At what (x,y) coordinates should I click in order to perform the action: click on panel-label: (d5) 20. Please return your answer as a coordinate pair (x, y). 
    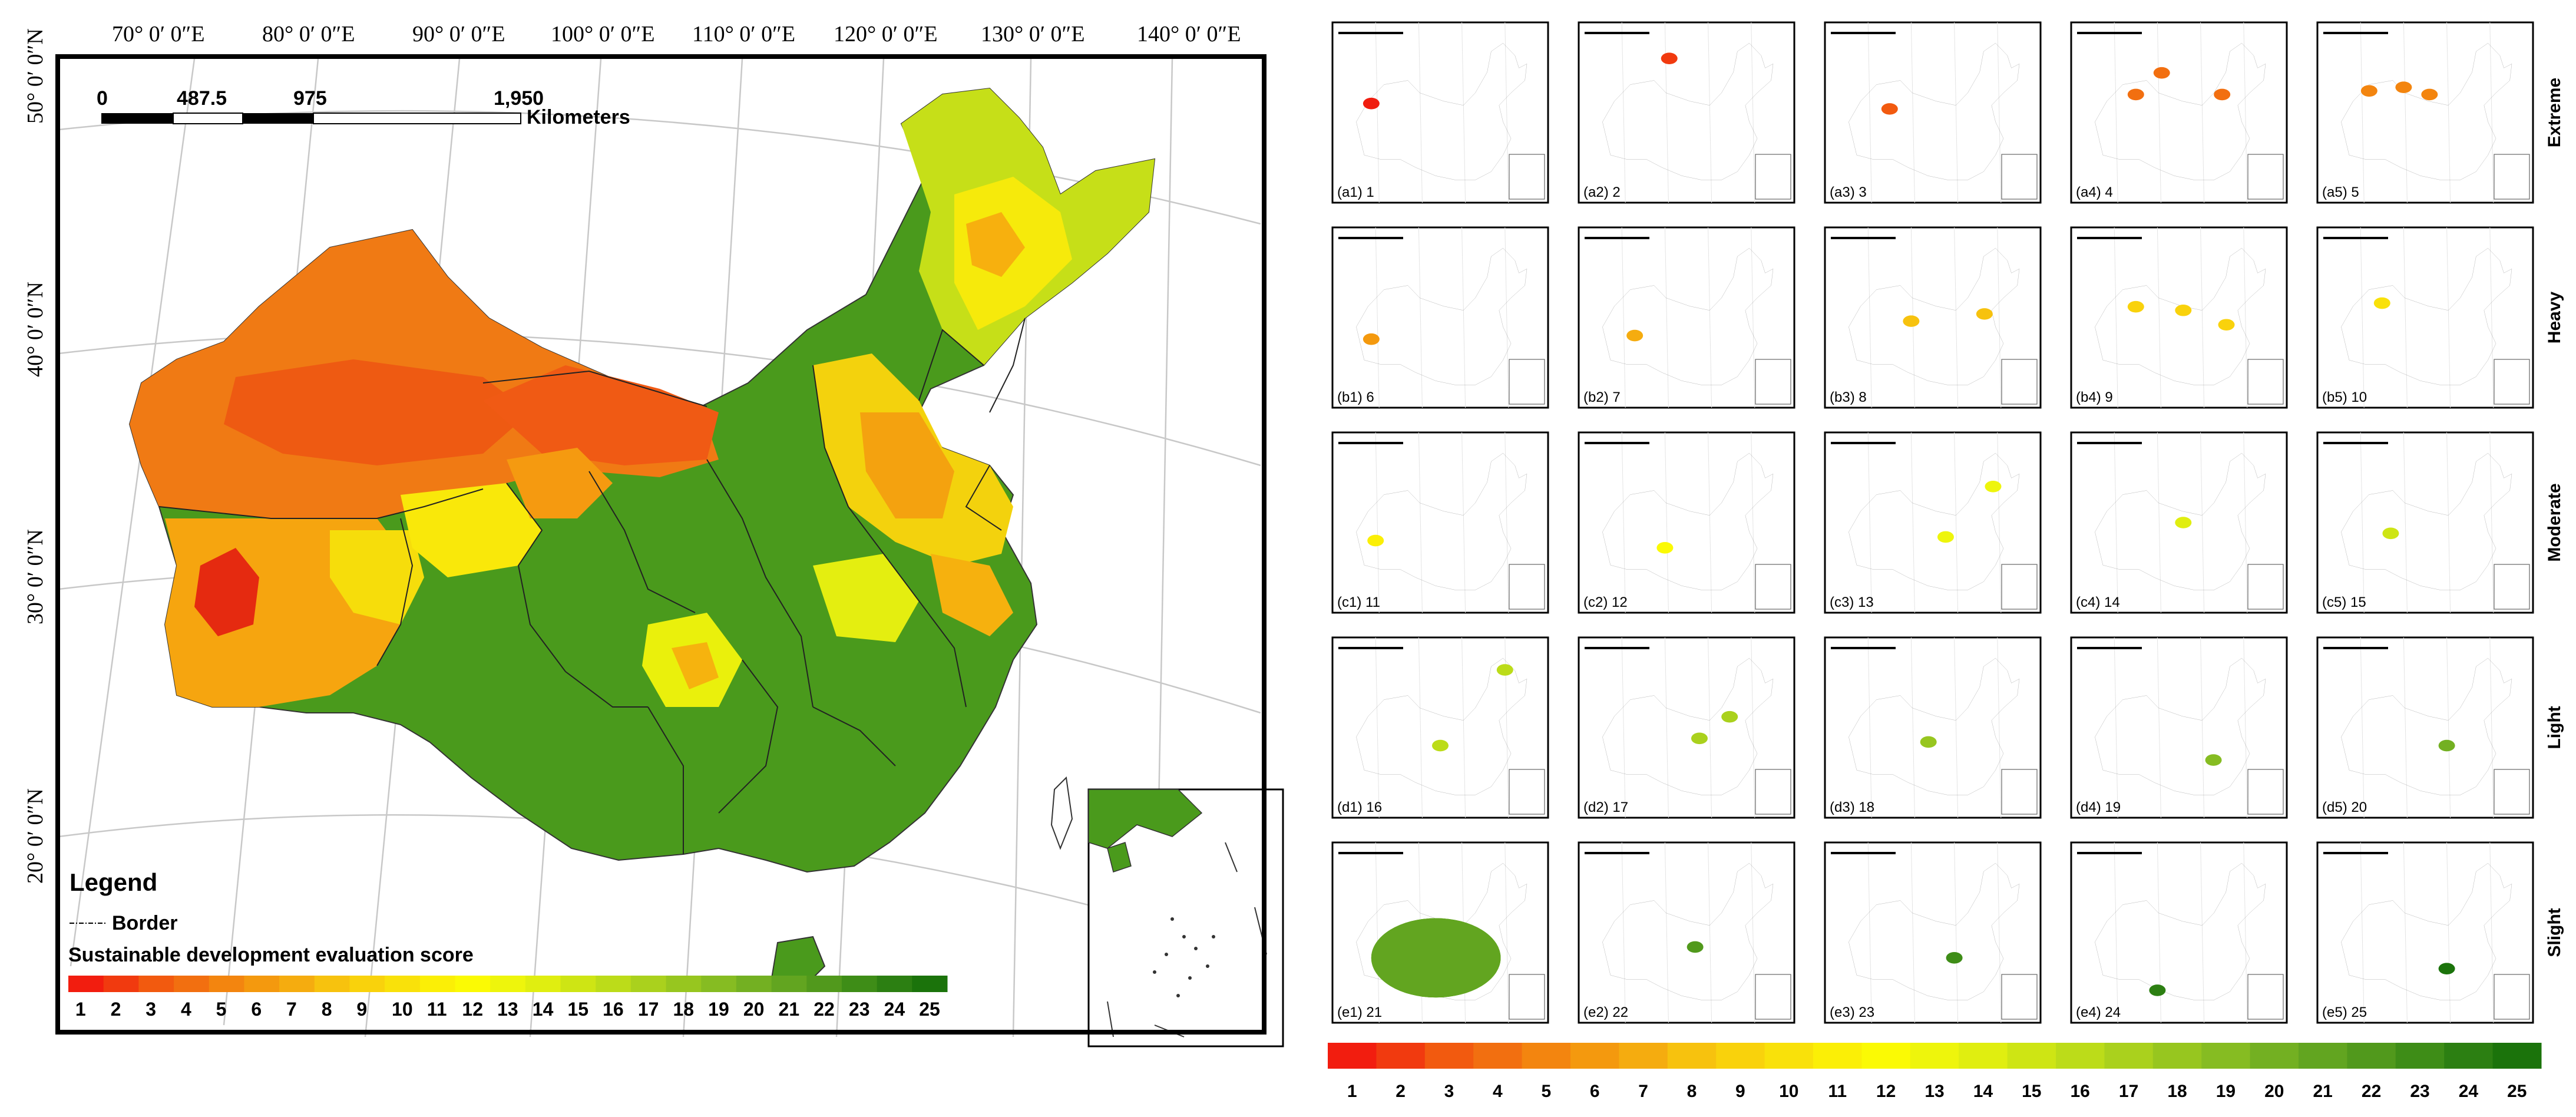
    Looking at the image, I should click on (2344, 807).